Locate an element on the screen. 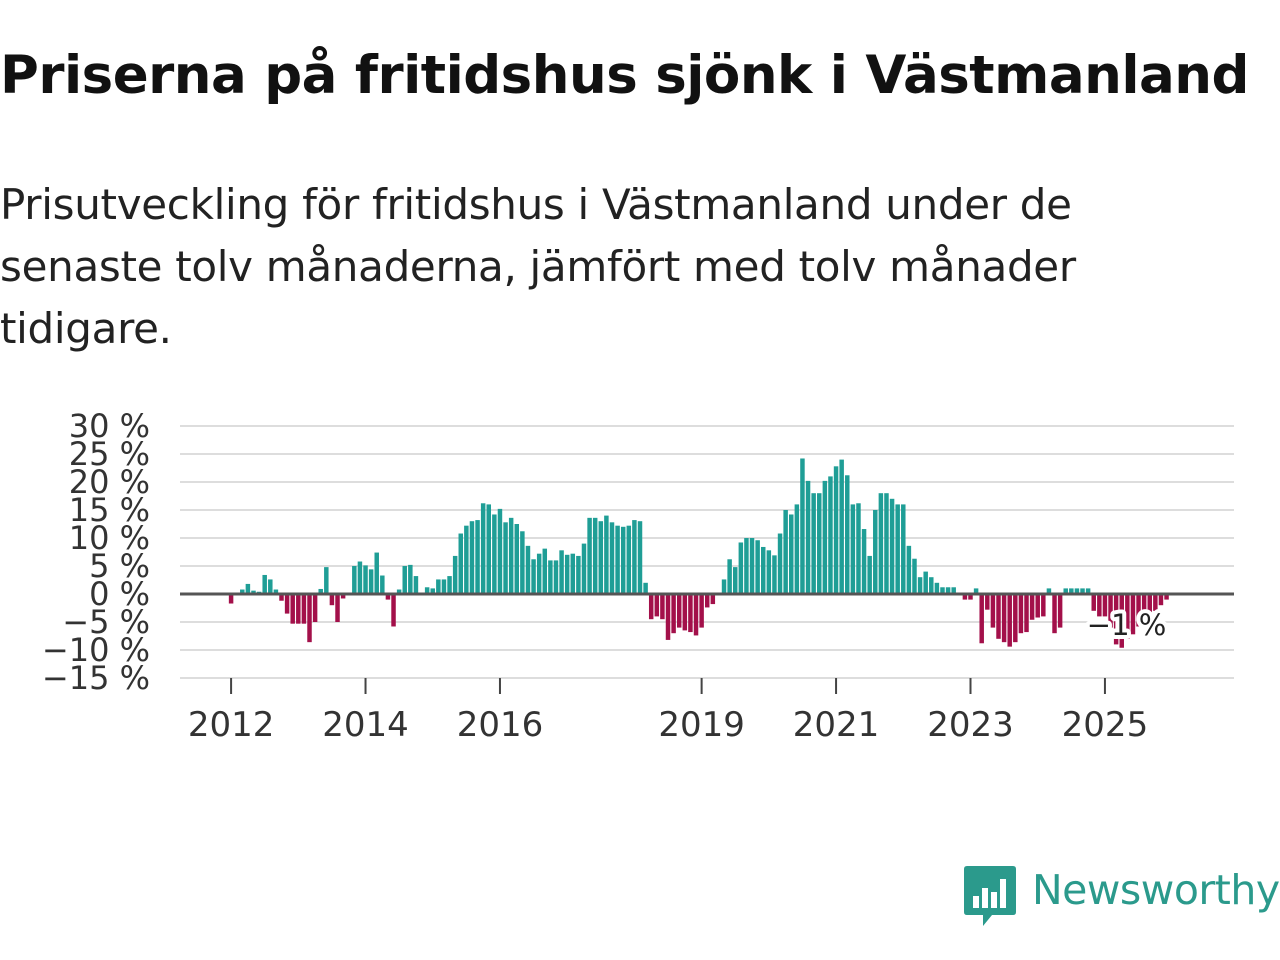  y-tick-label: 15 % is located at coordinates (109, 510).